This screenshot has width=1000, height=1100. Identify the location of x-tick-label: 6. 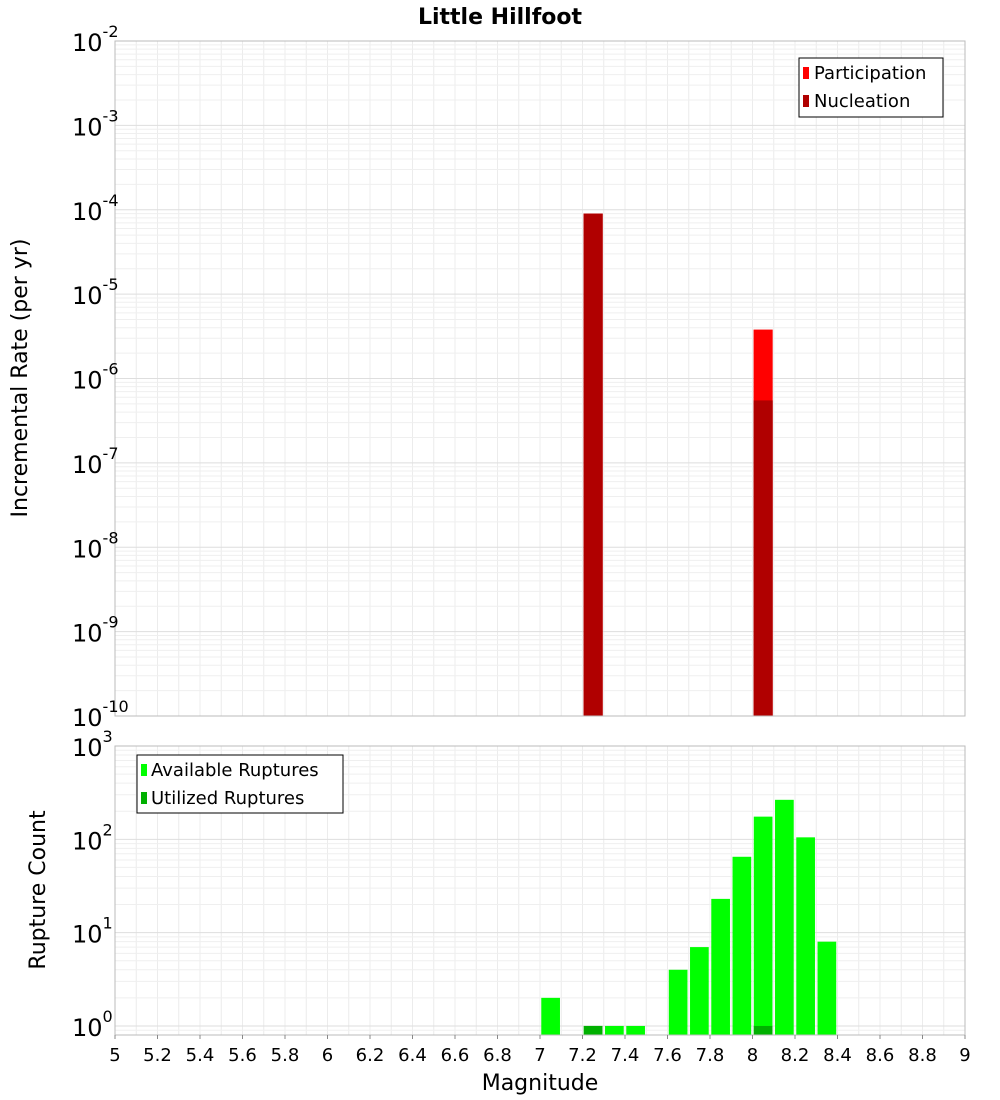
(327, 1055).